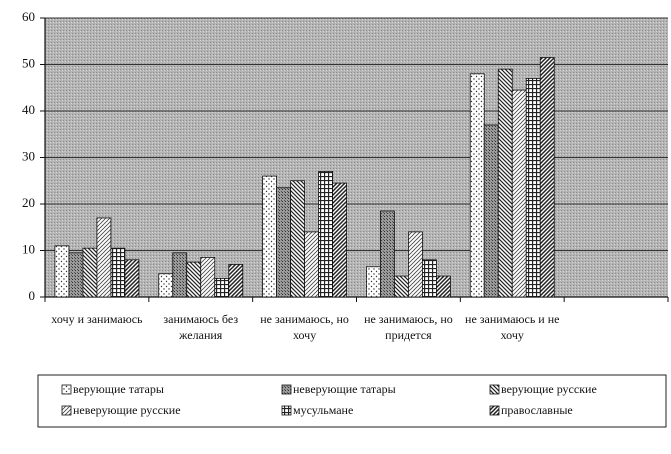  Describe the element at coordinates (537, 410) in the screenshot. I see `legend-label: православные` at that location.